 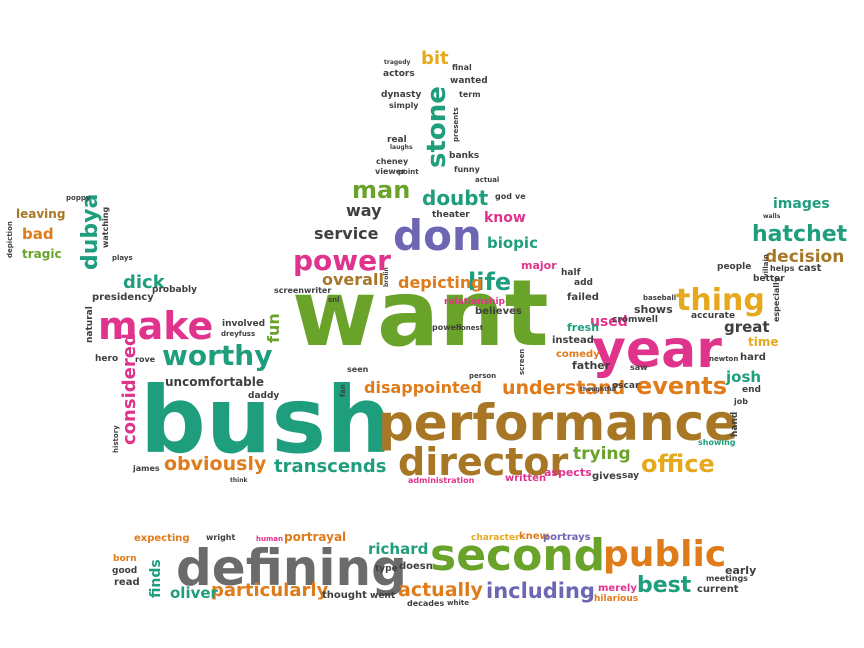 What do you see at coordinates (470, 94) in the screenshot?
I see `cloud-word-term: term` at bounding box center [470, 94].